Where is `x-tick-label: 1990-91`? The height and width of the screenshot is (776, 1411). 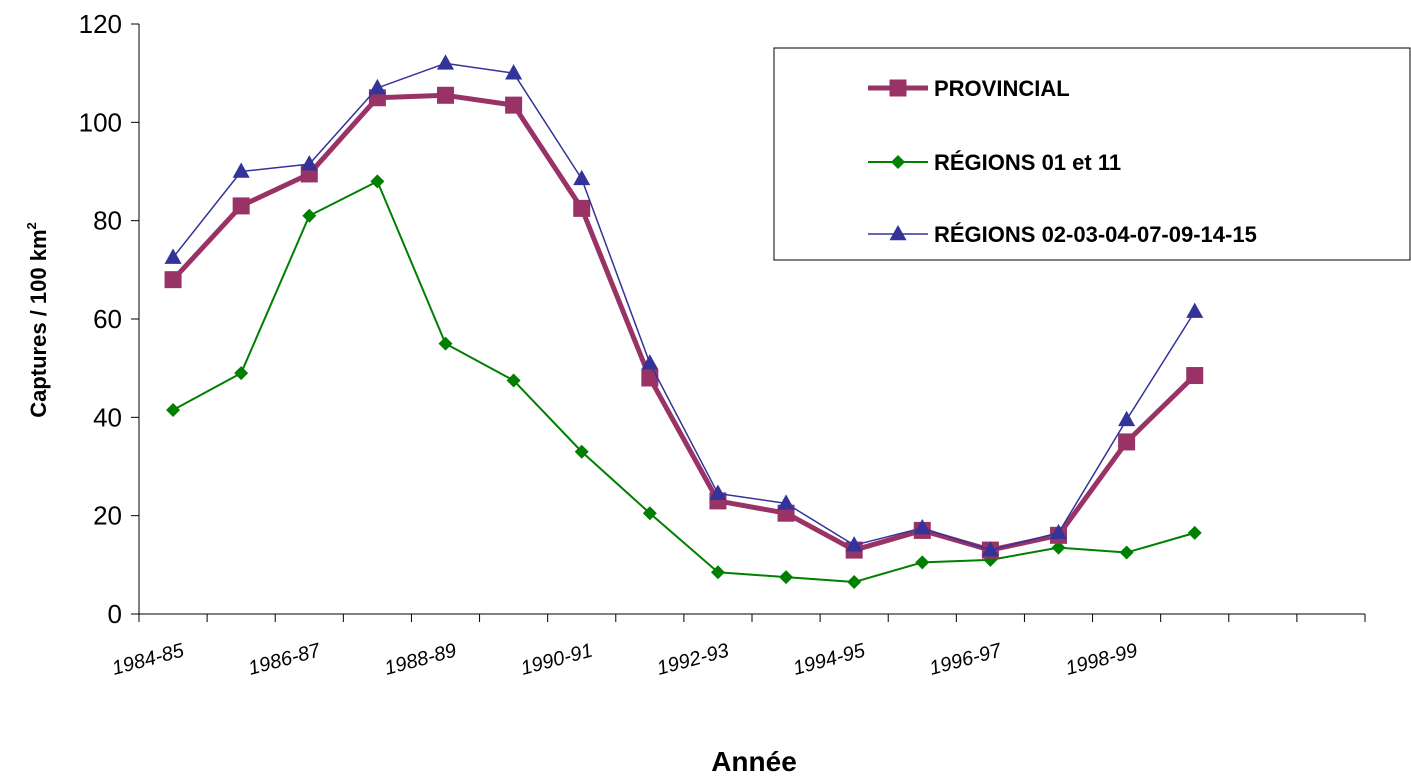
x-tick-label: 1990-91 is located at coordinates (556, 660).